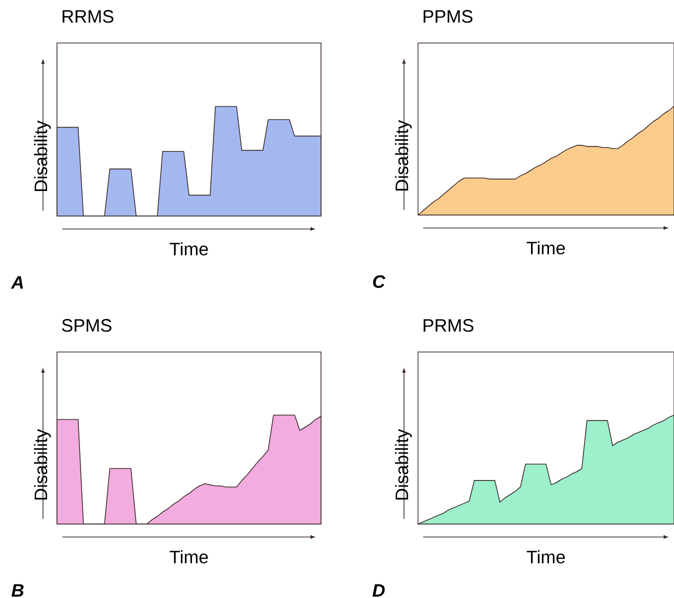  Describe the element at coordinates (378, 590) in the screenshot. I see `text: D` at that location.